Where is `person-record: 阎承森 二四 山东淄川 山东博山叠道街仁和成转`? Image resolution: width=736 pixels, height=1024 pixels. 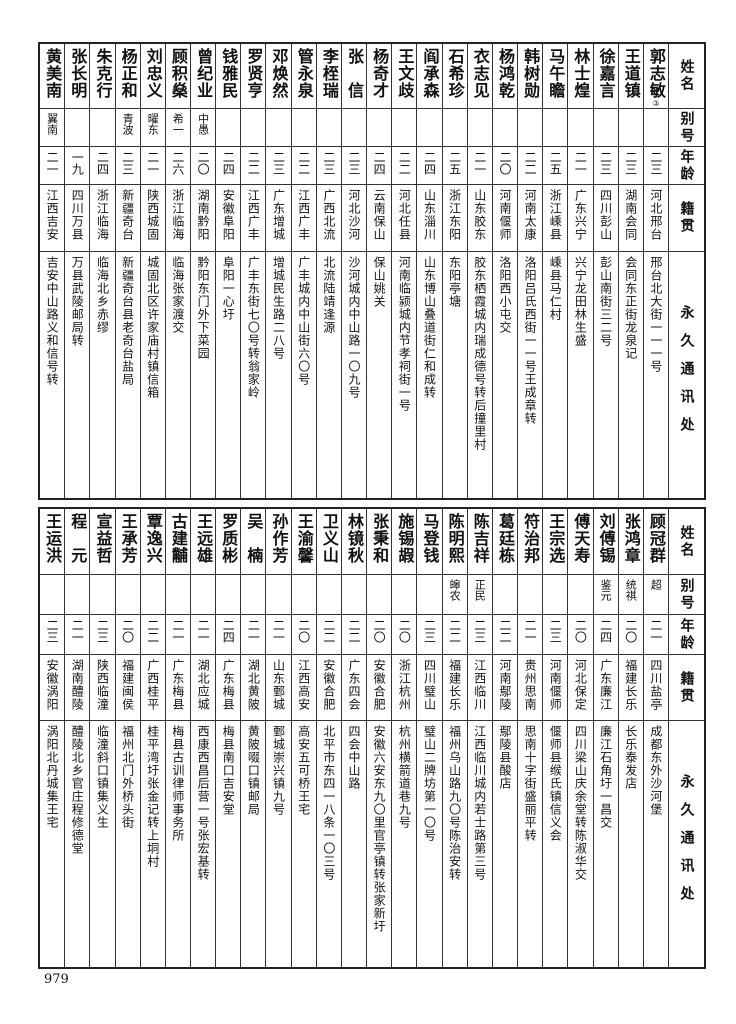
person-record: 阎承森 二四 山东淄川 山东博山叠道街仁和成转 is located at coordinates (429, 271).